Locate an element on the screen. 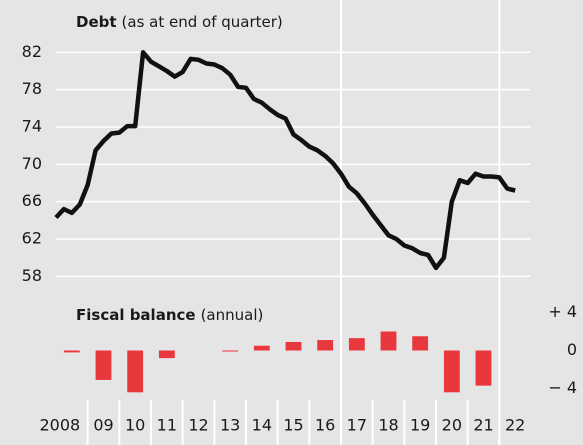 The height and width of the screenshot is (445, 583). y2-tick-label: + 4 is located at coordinates (562, 311).